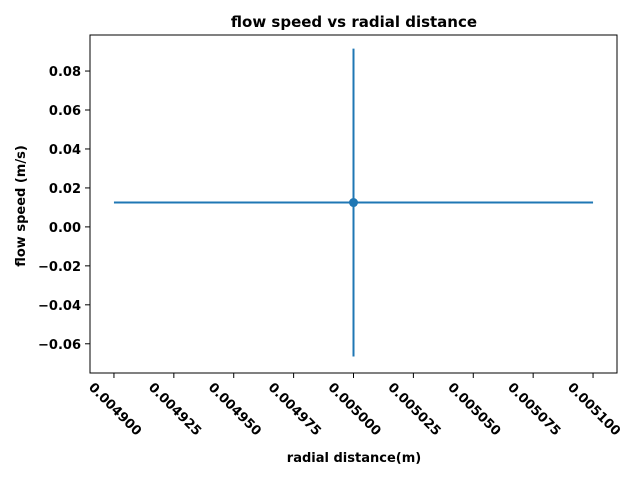 Image resolution: width=640 pixels, height=480 pixels. I want to click on x-tick-label: 0.004925, so click(174, 409).